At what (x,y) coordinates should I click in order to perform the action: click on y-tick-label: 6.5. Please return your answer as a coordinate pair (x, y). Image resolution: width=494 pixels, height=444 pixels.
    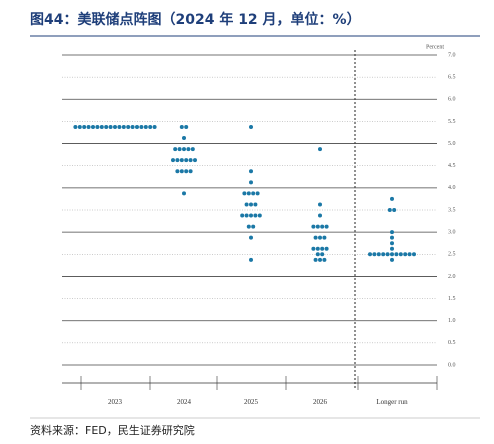
    Looking at the image, I should click on (452, 78).